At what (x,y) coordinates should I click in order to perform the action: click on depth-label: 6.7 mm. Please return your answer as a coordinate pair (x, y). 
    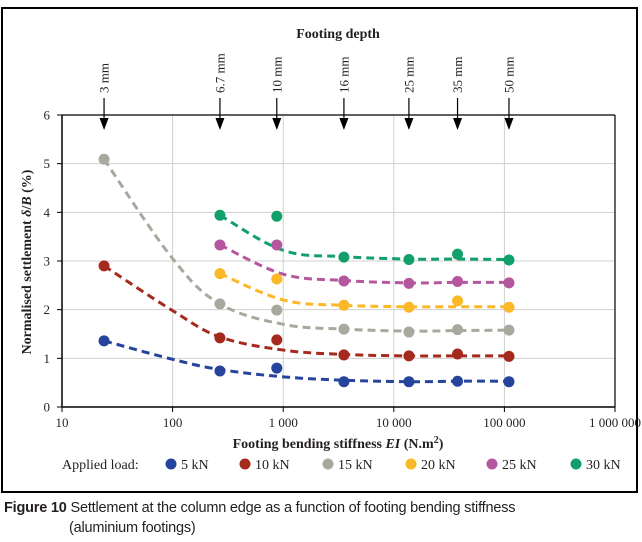
    Looking at the image, I should click on (219, 73).